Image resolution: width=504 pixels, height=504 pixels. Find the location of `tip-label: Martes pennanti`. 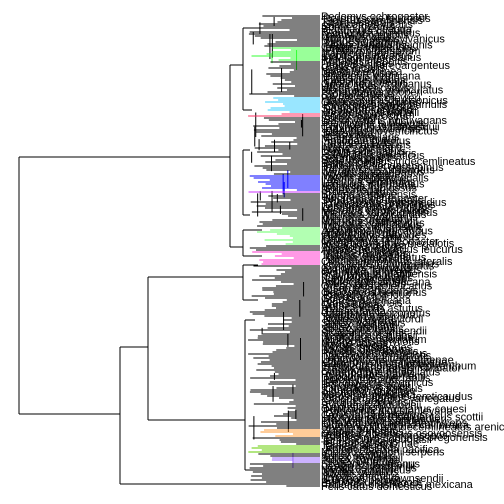

tip-label: Martes pennanti is located at coordinates (362, 148).